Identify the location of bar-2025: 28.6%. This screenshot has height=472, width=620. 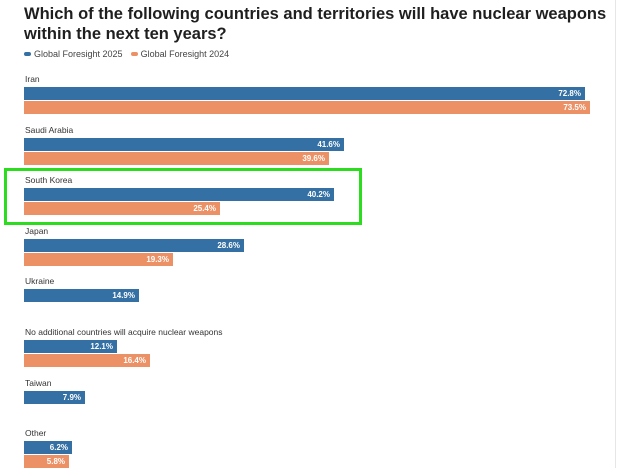
(134, 245).